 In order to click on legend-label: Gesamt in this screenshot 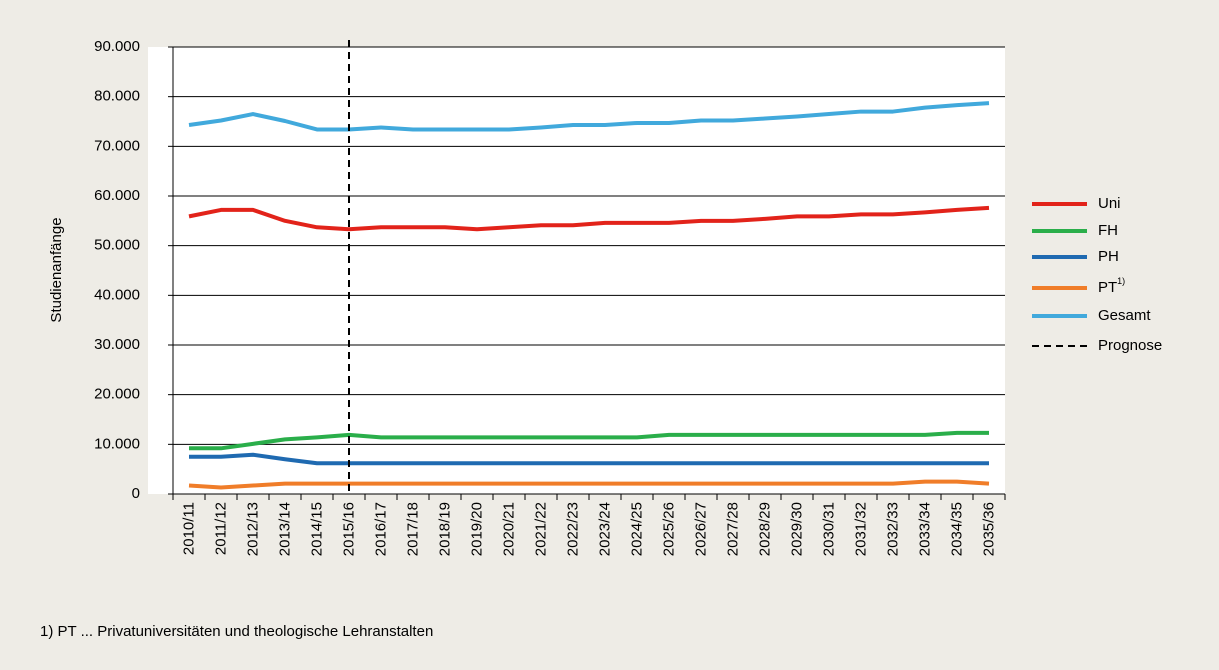, I will do `click(1124, 315)`.